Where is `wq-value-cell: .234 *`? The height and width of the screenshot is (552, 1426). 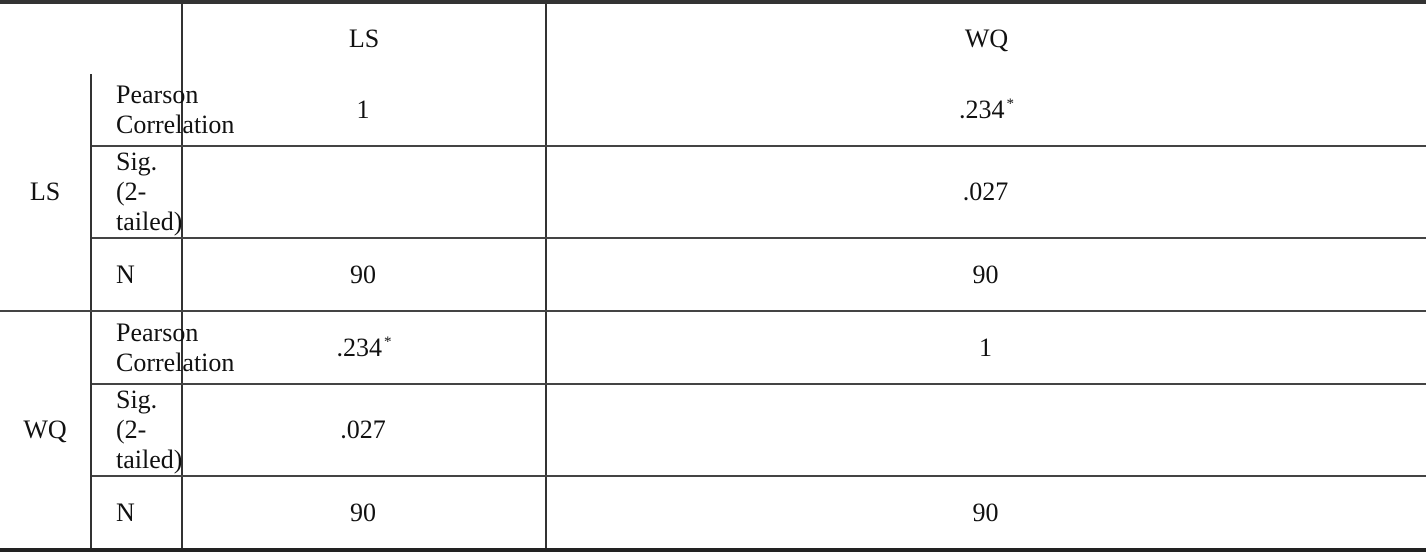
wq-value-cell: .234 * is located at coordinates (986, 110).